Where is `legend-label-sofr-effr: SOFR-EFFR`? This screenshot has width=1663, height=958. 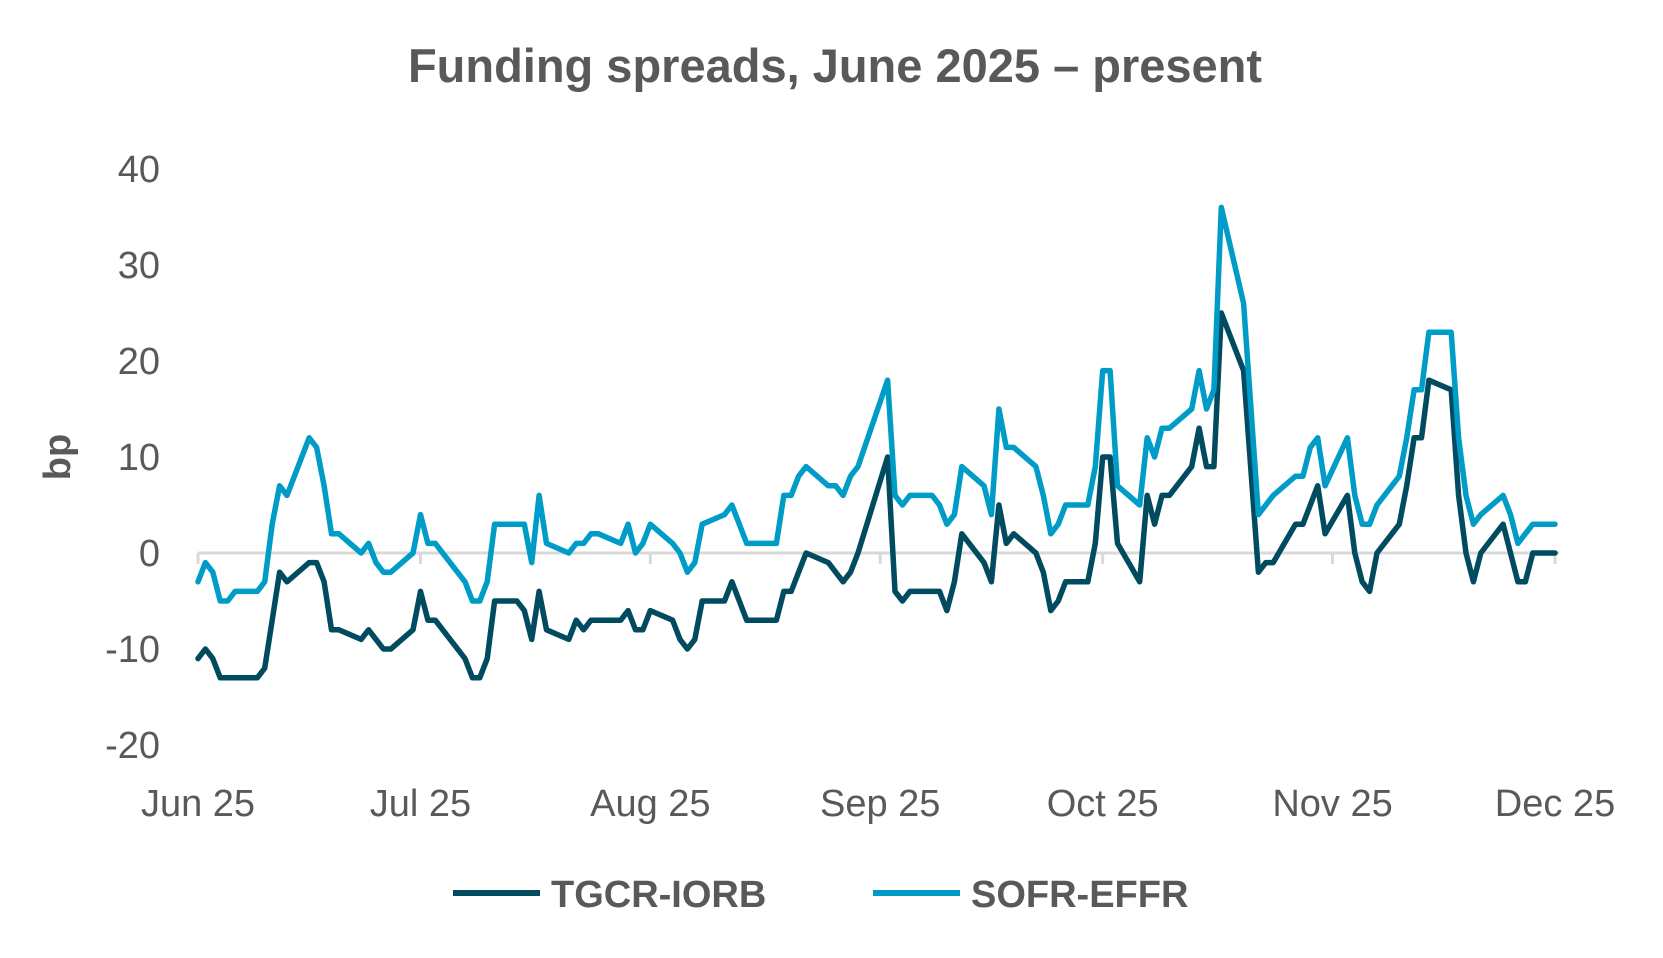
legend-label-sofr-effr: SOFR-EFFR is located at coordinates (1079, 895).